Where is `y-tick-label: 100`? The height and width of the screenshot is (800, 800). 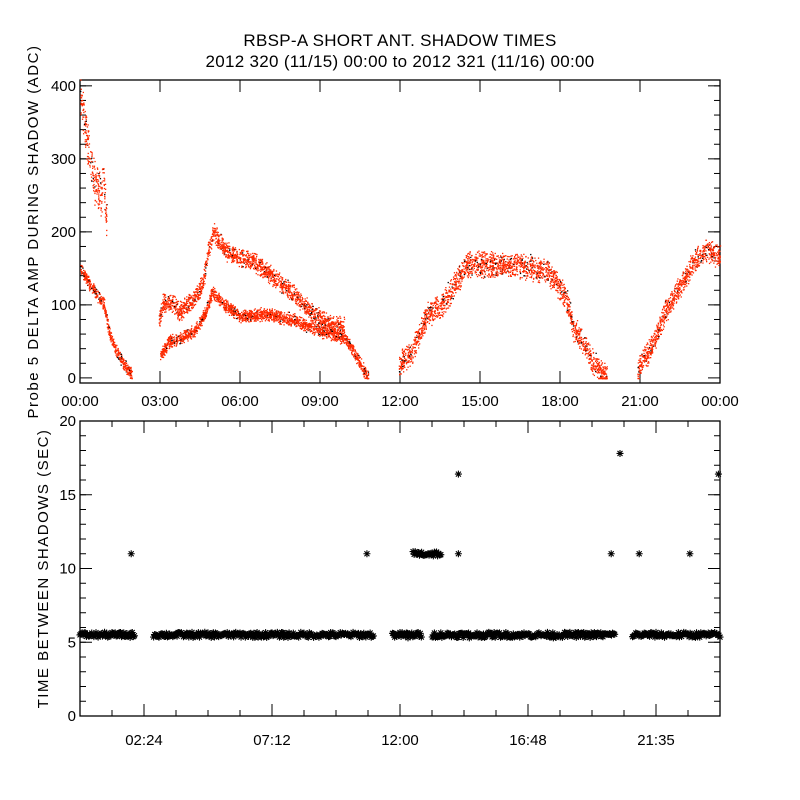 y-tick-label: 100 is located at coordinates (63, 305).